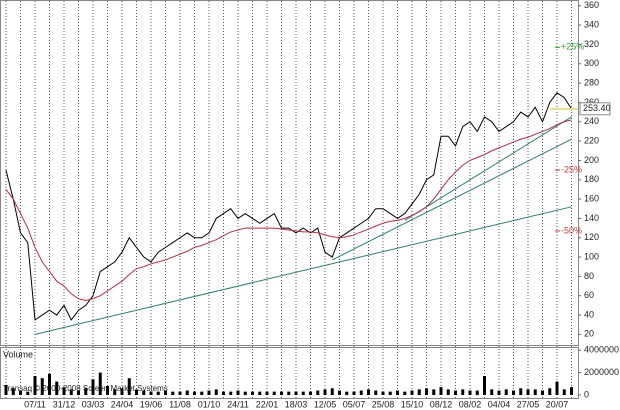  Describe the element at coordinates (209, 404) in the screenshot. I see `x-tick-label: 01/10` at that location.